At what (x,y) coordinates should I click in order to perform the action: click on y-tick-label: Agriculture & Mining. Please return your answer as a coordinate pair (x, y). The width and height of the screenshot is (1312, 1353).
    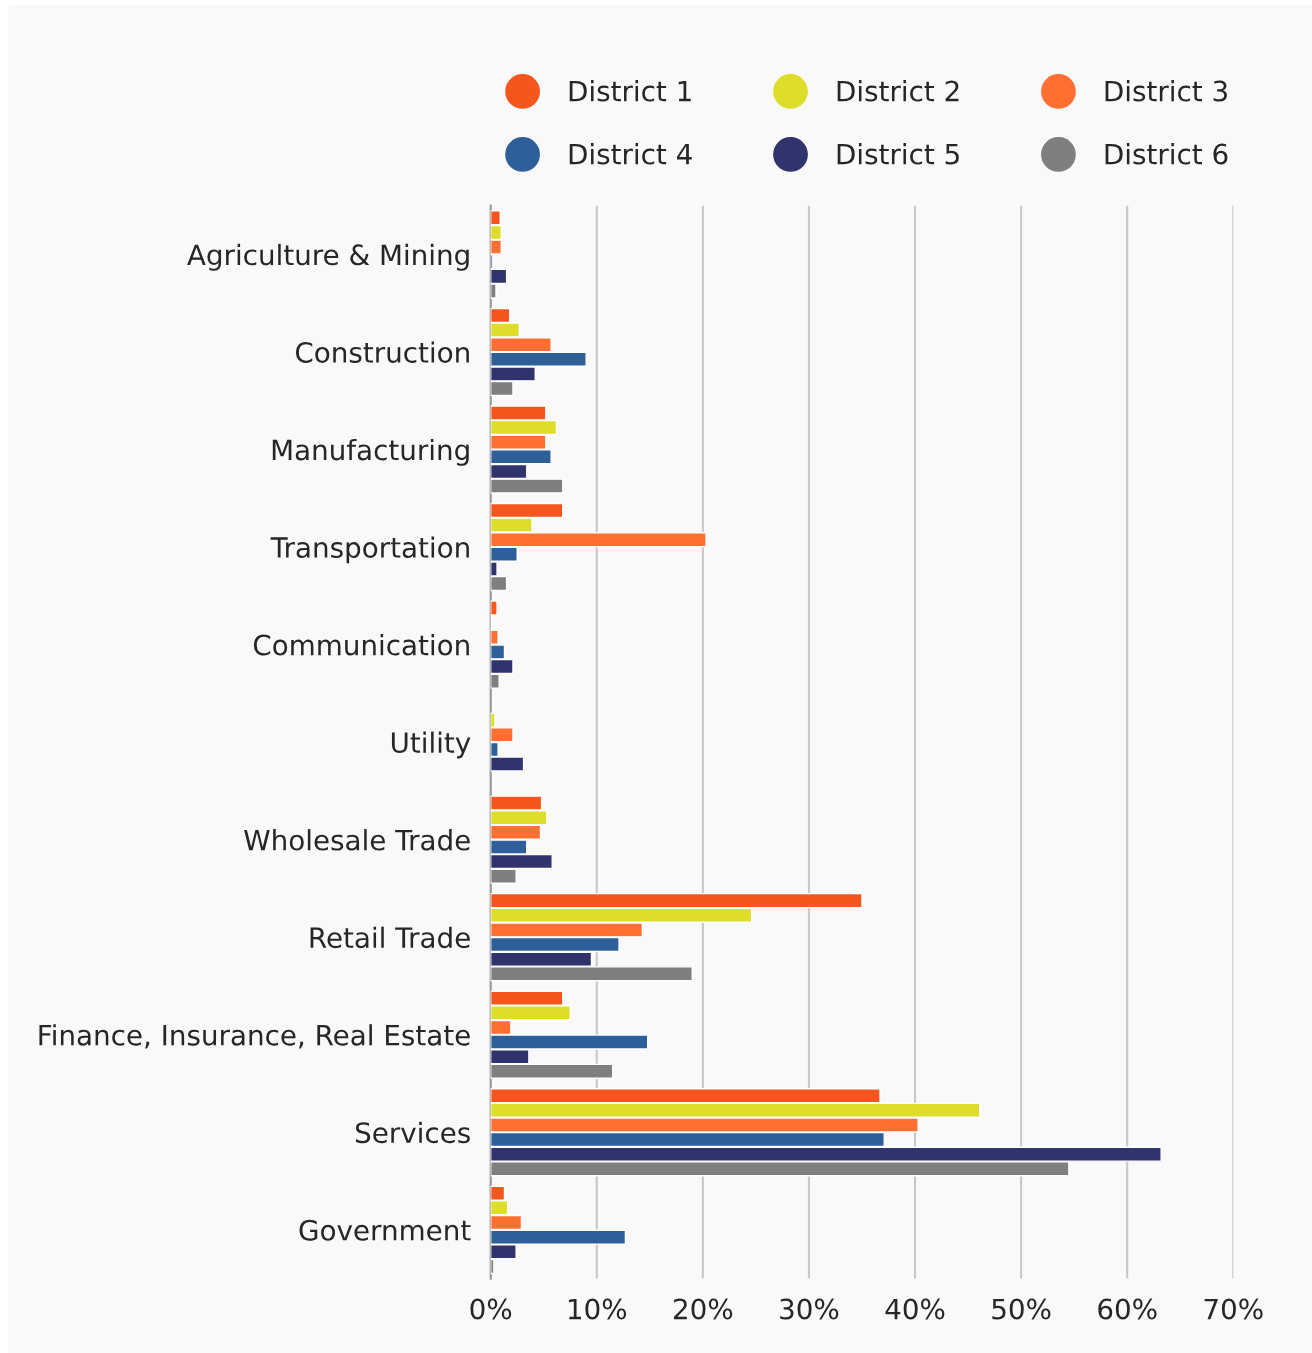
    Looking at the image, I should click on (328, 257).